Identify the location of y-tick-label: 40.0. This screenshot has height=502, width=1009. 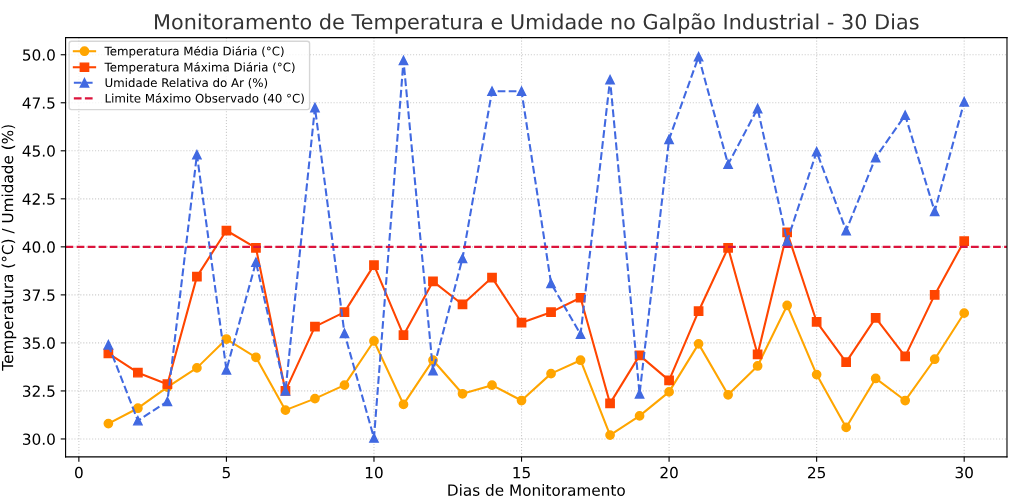
(38, 247).